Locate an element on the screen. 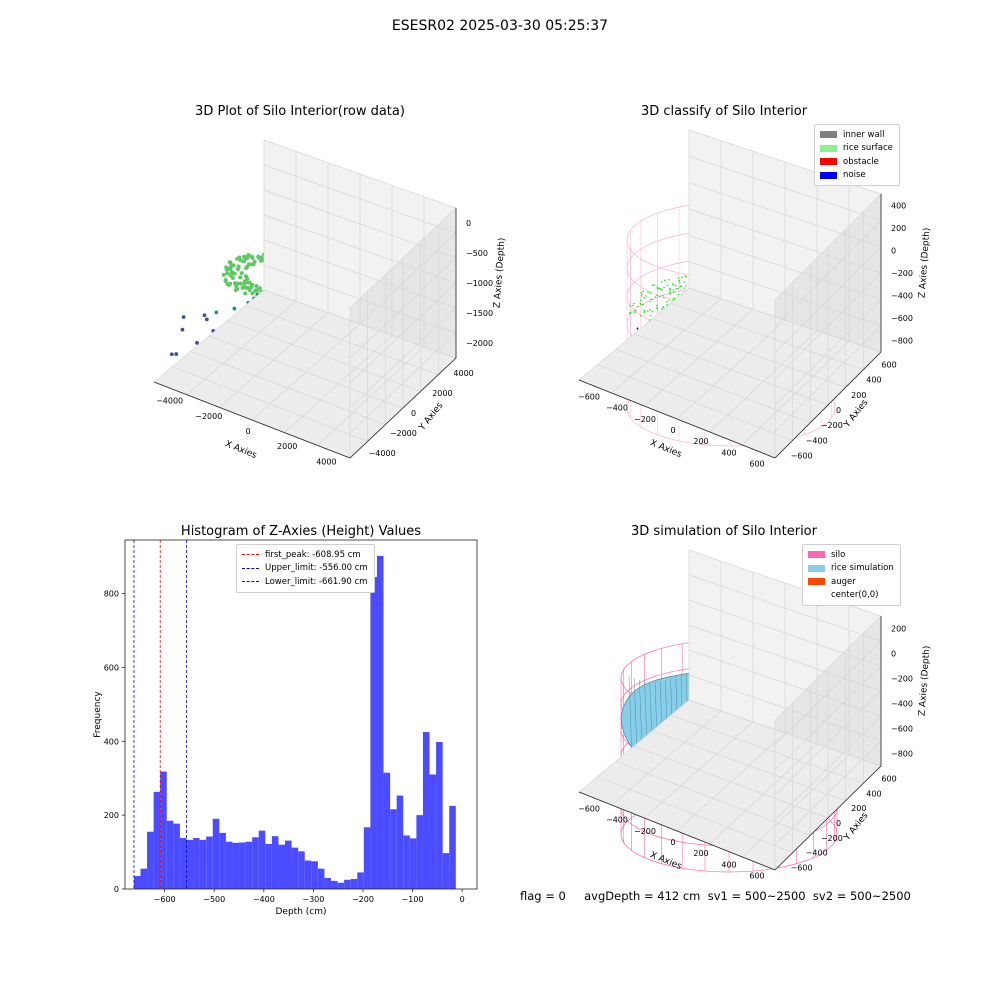 The height and width of the screenshot is (1000, 1000). legend-item-rice-surface: rice surface is located at coordinates (856, 149).